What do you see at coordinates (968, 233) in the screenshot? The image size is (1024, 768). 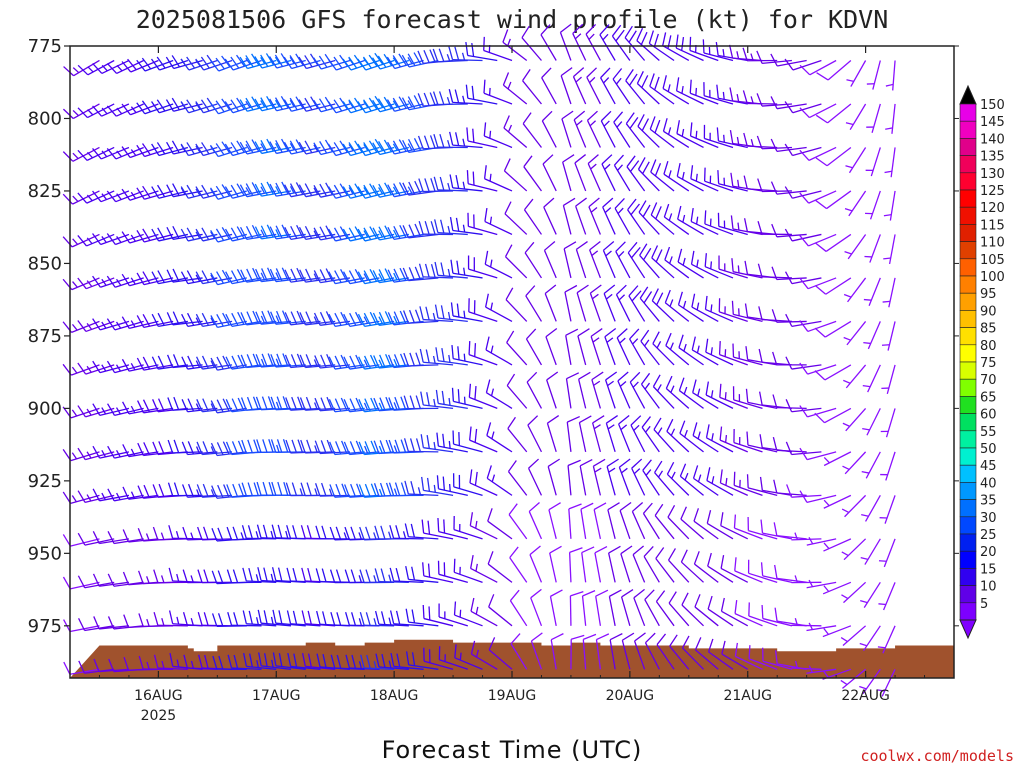 I see `colorbar-segment` at bounding box center [968, 233].